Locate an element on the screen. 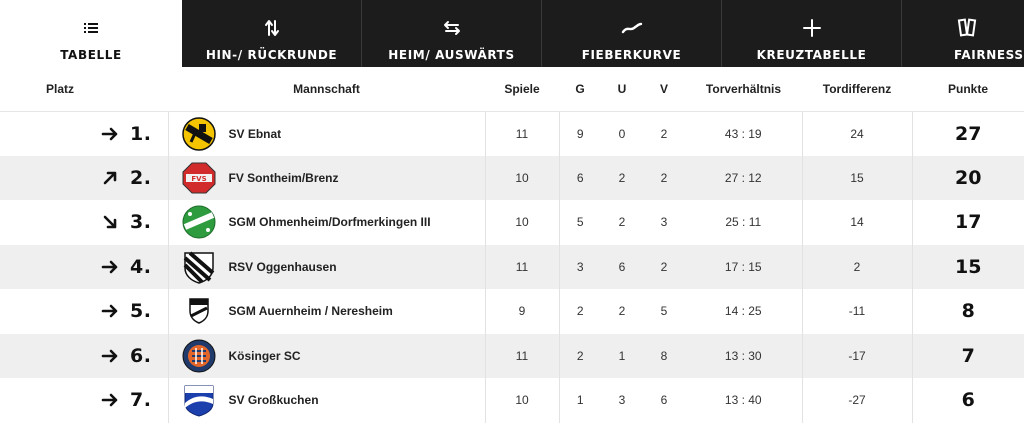 Image resolution: width=1024 pixels, height=423 pixels. diff-cell: -17 is located at coordinates (857, 355).